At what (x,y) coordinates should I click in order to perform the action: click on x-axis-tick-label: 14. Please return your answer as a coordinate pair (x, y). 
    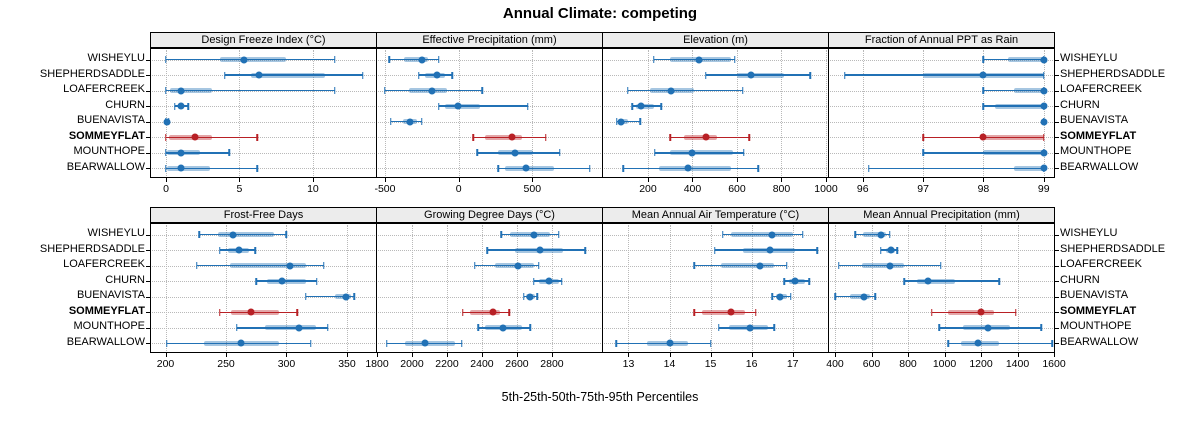
    Looking at the image, I should click on (669, 364).